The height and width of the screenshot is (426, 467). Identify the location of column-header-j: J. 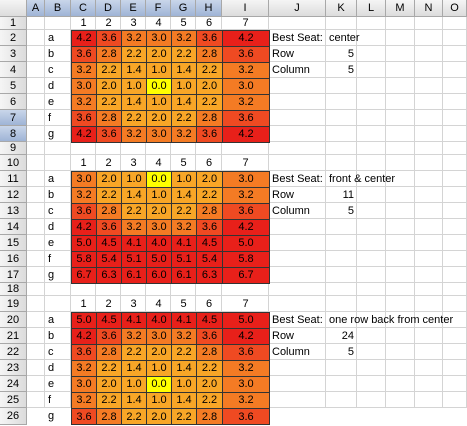
(297, 8).